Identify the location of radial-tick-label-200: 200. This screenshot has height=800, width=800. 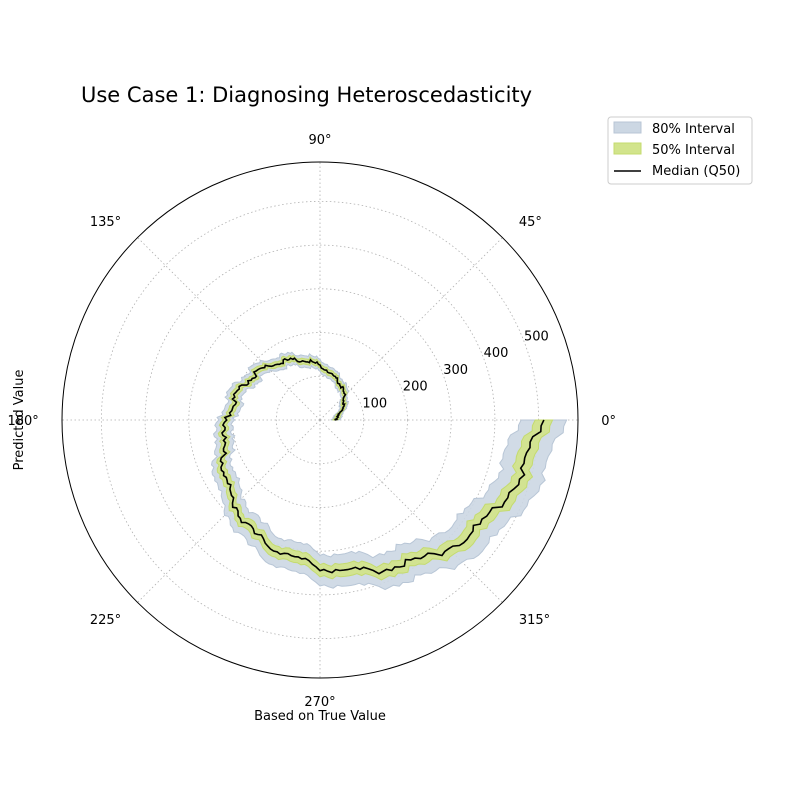
(415, 387).